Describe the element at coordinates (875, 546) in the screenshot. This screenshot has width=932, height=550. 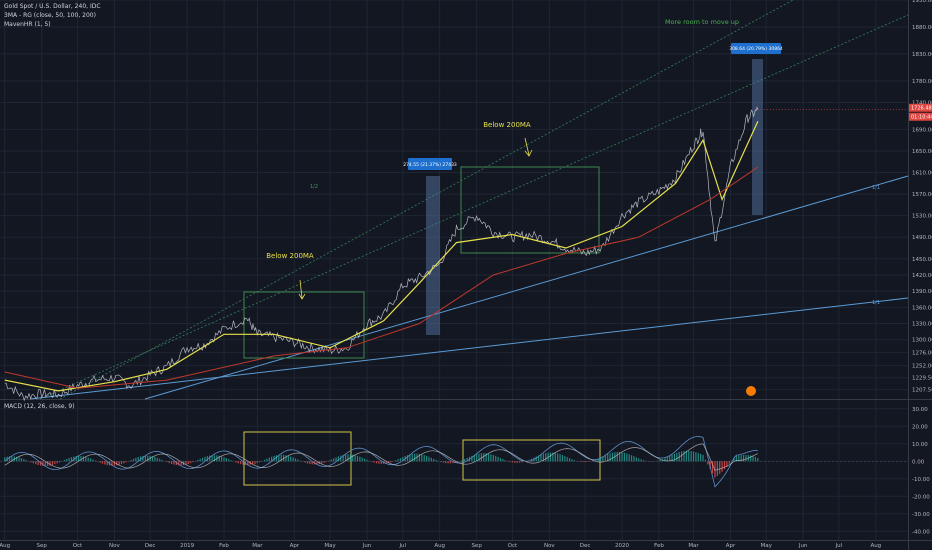
I see `x-tick-label: Aug` at that location.